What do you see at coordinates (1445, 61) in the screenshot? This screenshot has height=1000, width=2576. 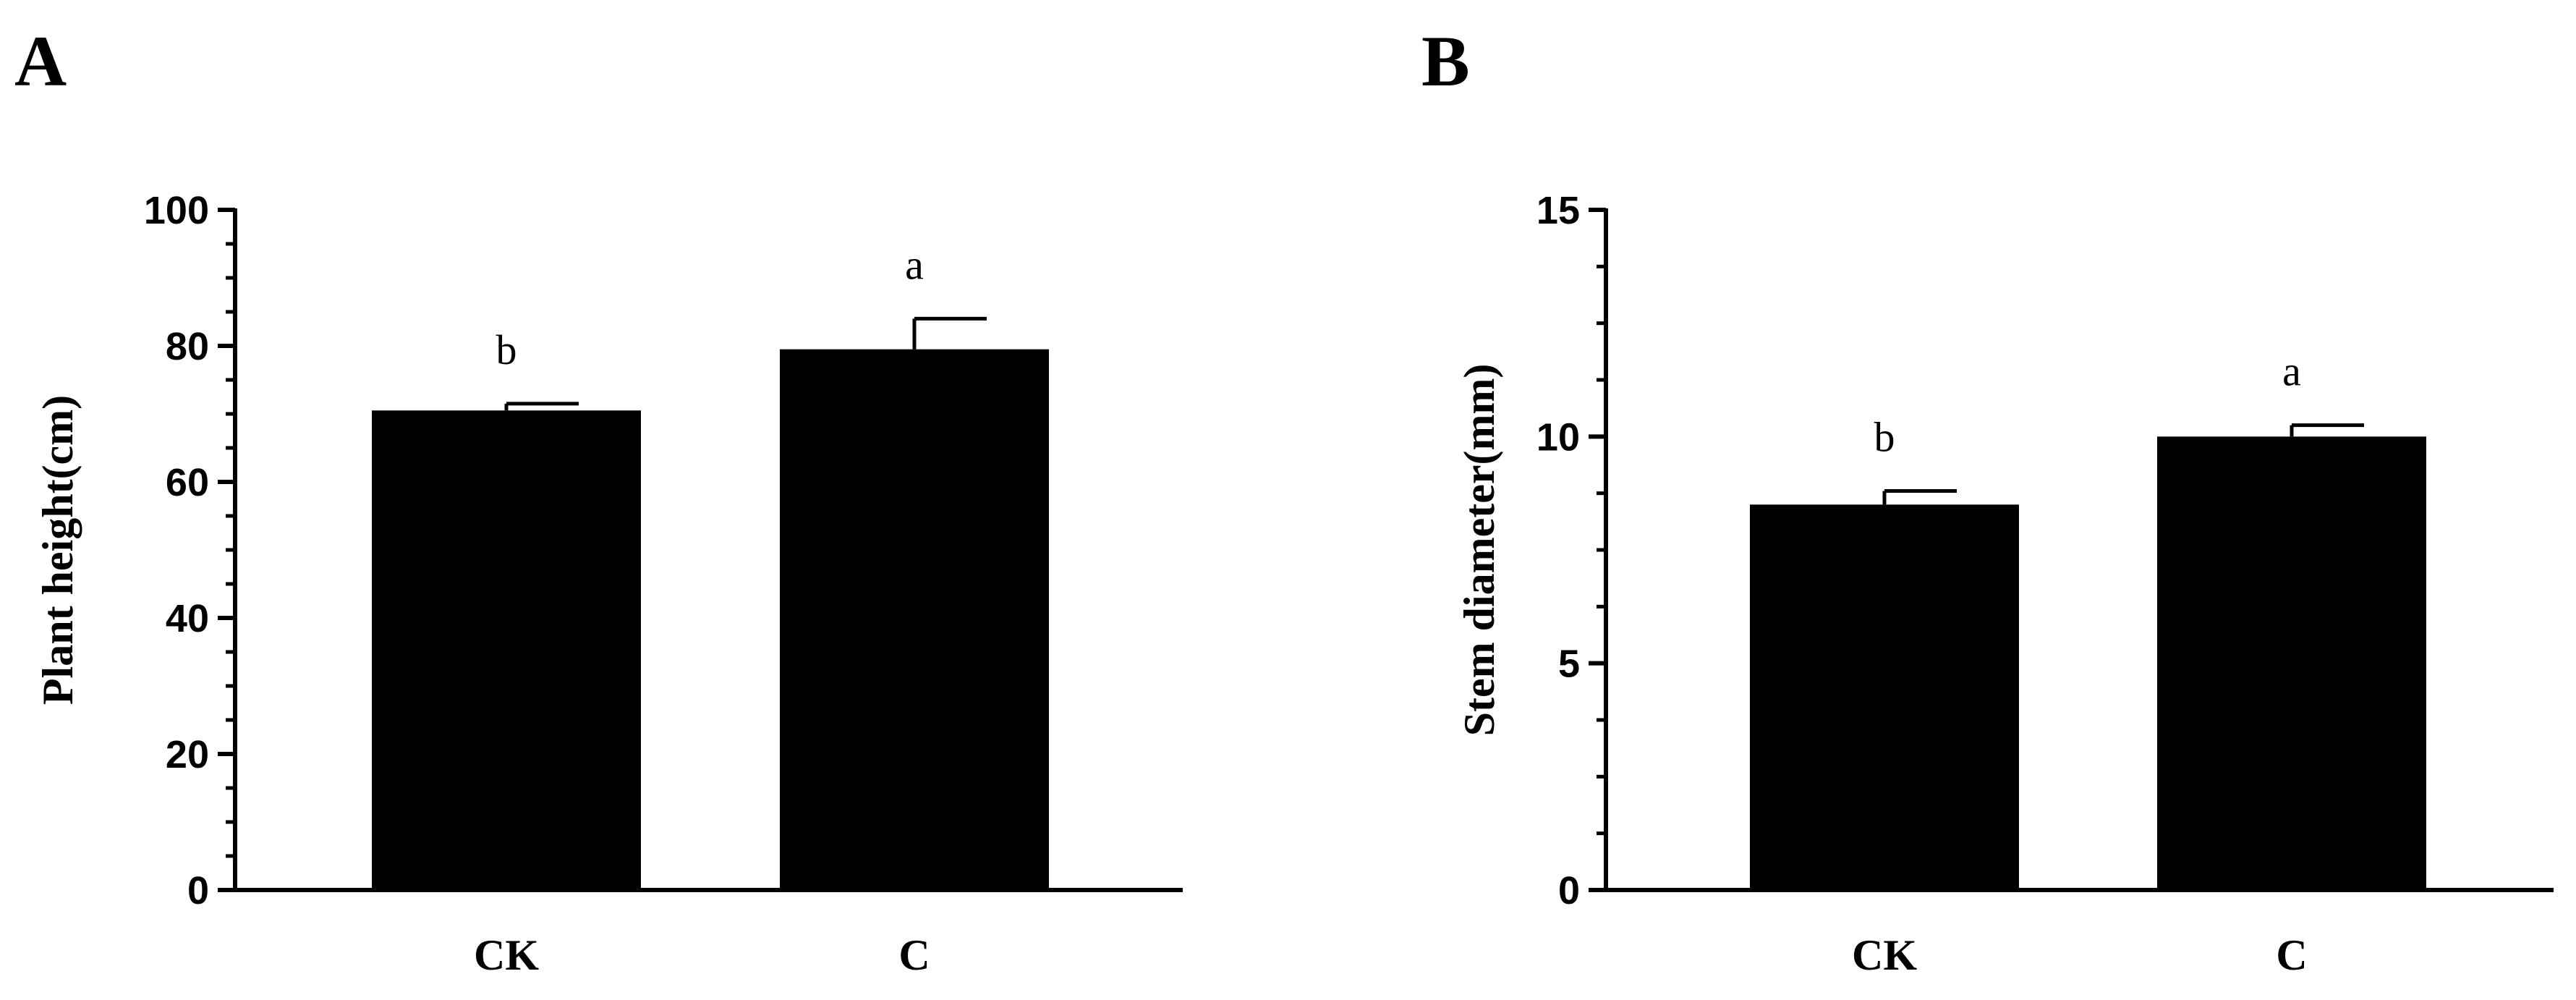 I see `panel-letter-b: B` at bounding box center [1445, 61].